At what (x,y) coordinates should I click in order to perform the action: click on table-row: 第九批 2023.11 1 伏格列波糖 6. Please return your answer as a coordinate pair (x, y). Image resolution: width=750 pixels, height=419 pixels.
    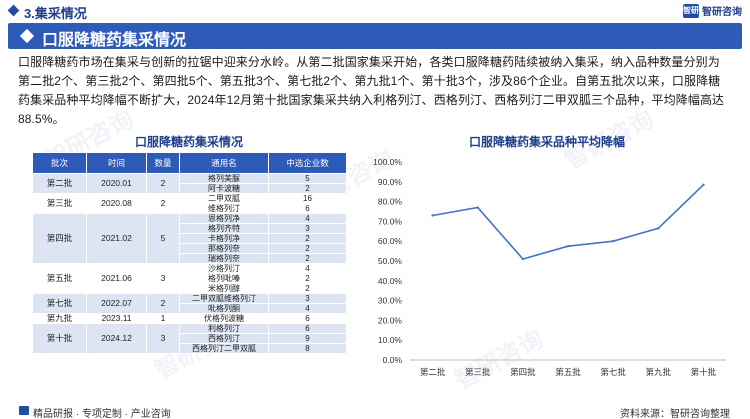
    Looking at the image, I should click on (189, 318).